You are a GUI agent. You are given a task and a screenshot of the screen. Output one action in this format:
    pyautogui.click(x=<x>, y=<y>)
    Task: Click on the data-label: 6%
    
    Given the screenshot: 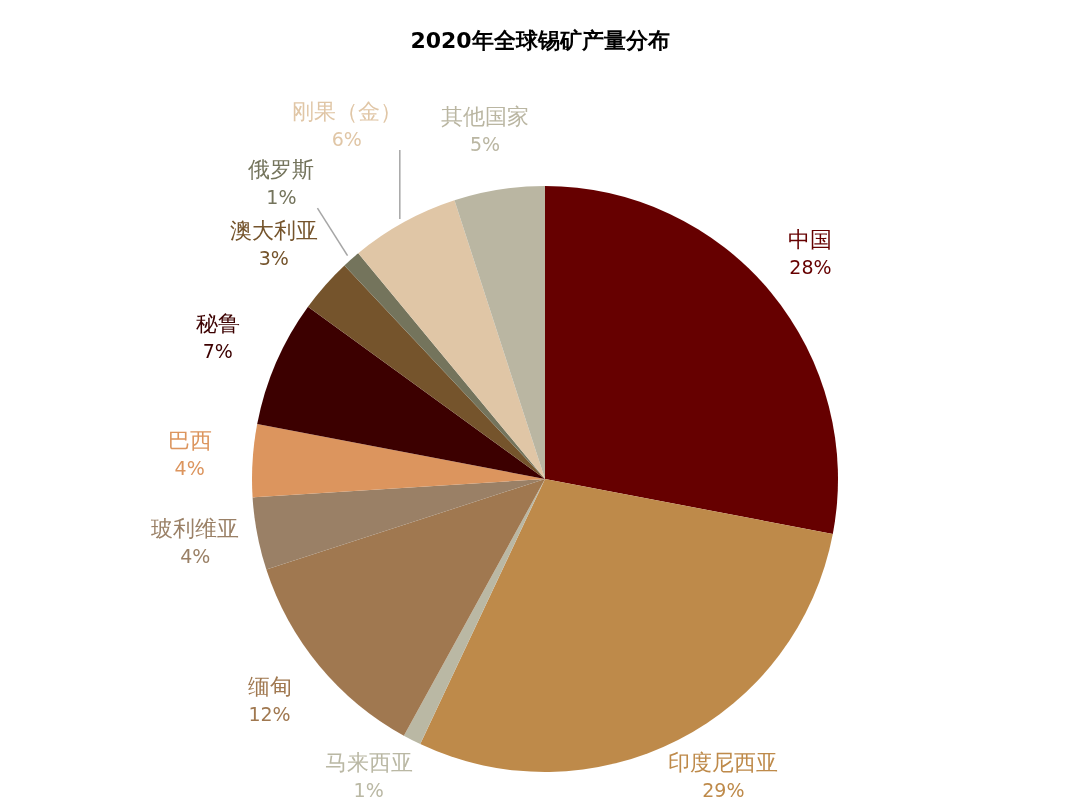 What is the action you would take?
    pyautogui.click(x=346, y=139)
    